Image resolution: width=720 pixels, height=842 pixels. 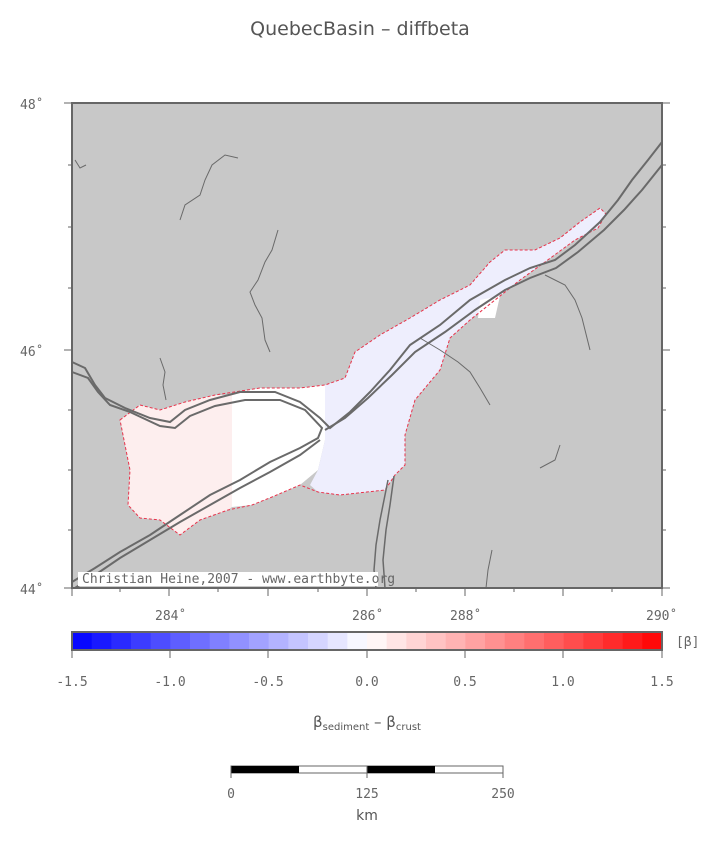 What do you see at coordinates (464, 682) in the screenshot?
I see `colorbar-tick-label: 0.5` at bounding box center [464, 682].